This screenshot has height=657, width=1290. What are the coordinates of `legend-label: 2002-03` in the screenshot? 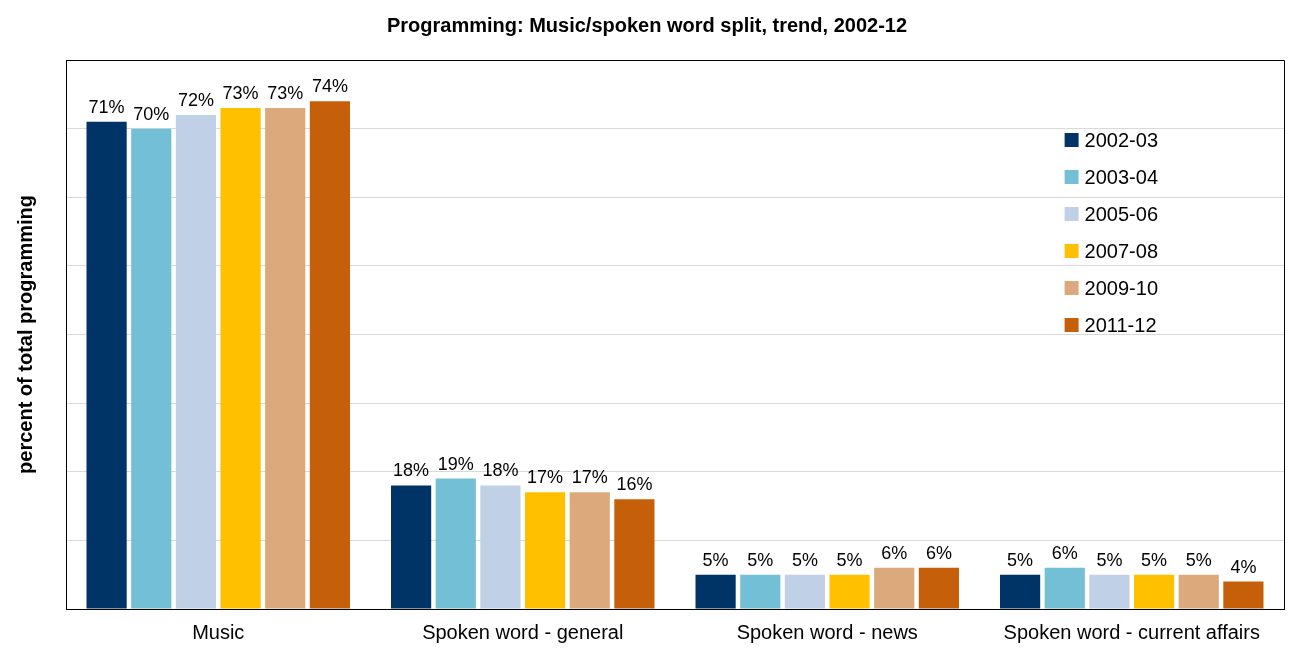 It's located at (1121, 139).